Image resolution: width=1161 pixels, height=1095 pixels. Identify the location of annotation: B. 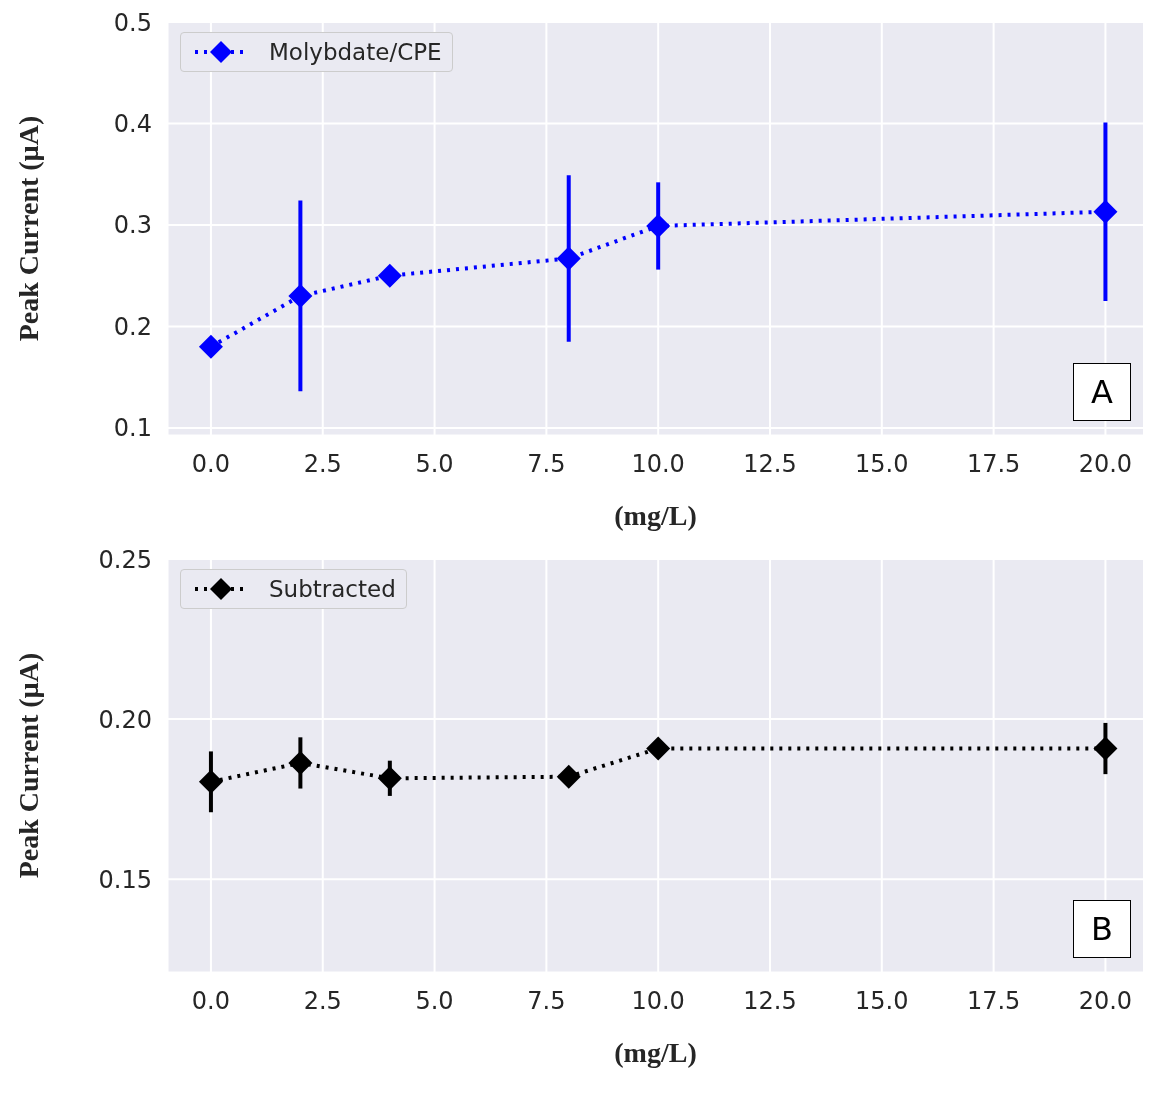
(1102, 929).